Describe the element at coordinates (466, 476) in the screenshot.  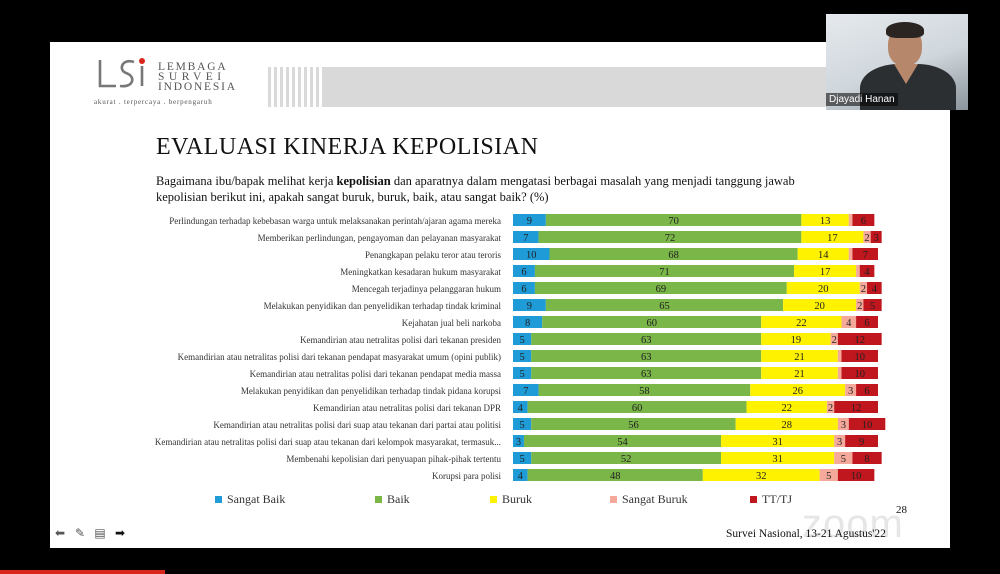
I see `category-label: Korupsi para polisi` at that location.